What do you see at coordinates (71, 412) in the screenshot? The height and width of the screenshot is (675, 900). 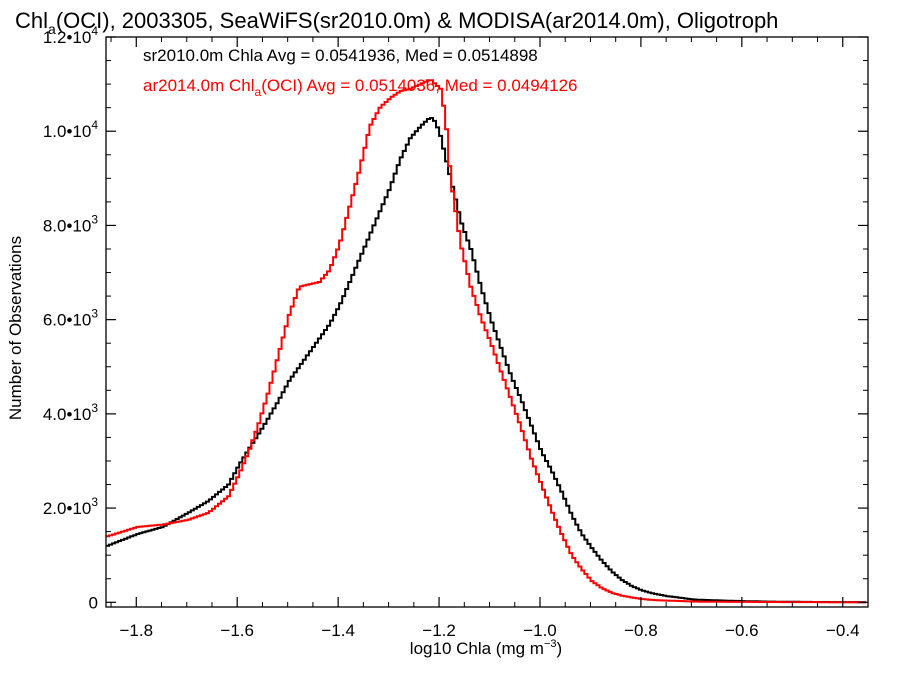 I see `y-tick-label-2: 4.0•103` at bounding box center [71, 412].